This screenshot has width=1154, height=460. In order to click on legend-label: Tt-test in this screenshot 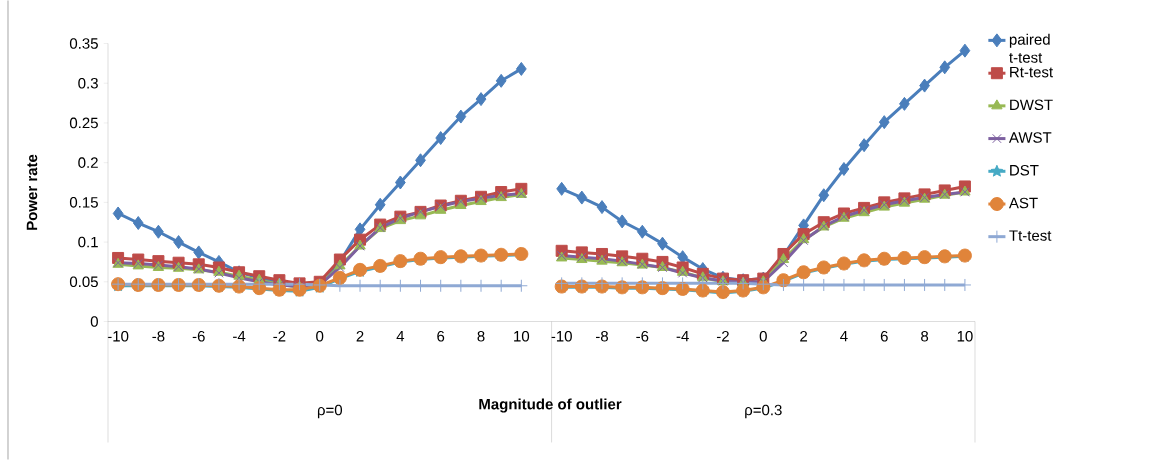, I will do `click(1030, 235)`.